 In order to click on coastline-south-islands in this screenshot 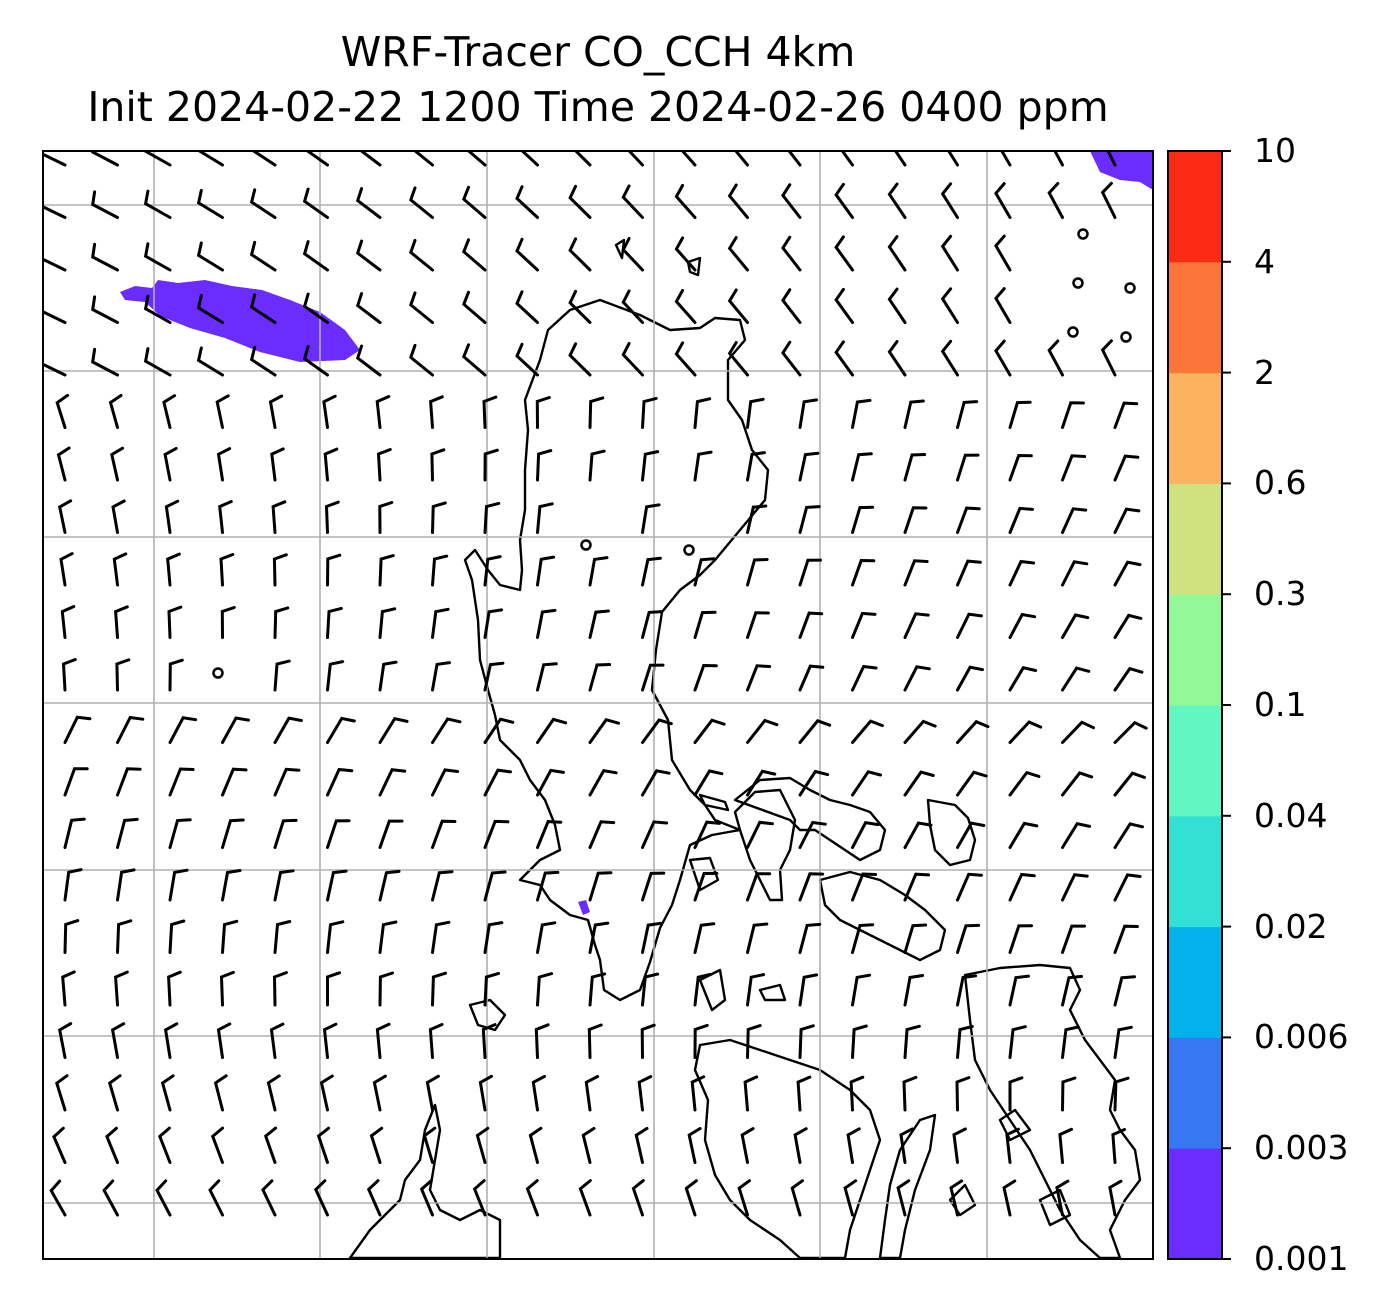, I will do `click(907, 1186)`.